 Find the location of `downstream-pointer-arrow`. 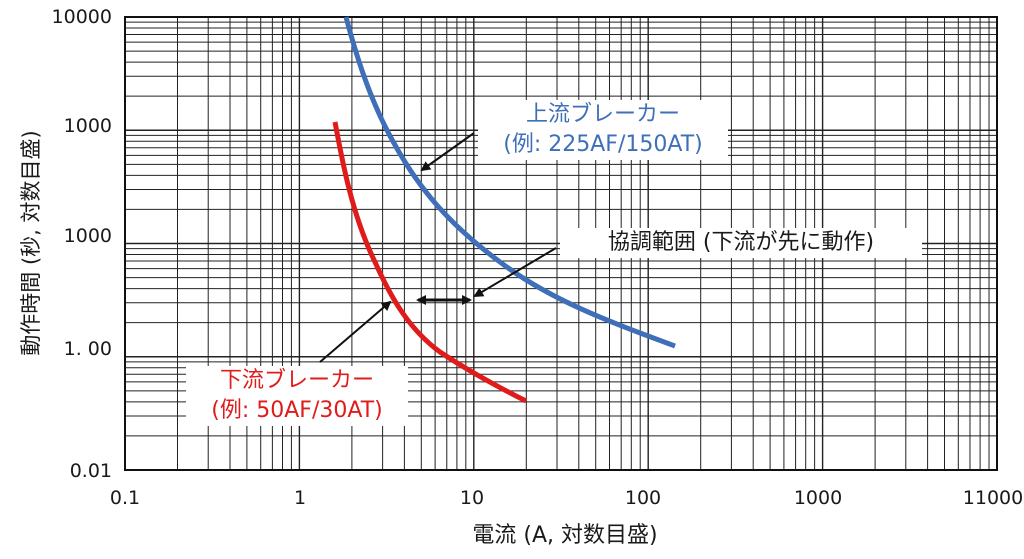

downstream-pointer-arrow is located at coordinates (355, 331).